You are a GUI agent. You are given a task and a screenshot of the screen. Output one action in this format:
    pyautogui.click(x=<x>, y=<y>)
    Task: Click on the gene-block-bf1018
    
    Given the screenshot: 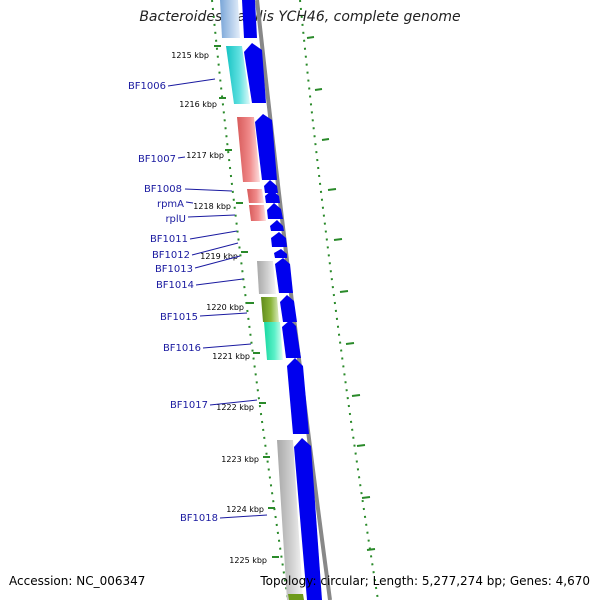 What is the action you would take?
    pyautogui.click(x=290, y=520)
    